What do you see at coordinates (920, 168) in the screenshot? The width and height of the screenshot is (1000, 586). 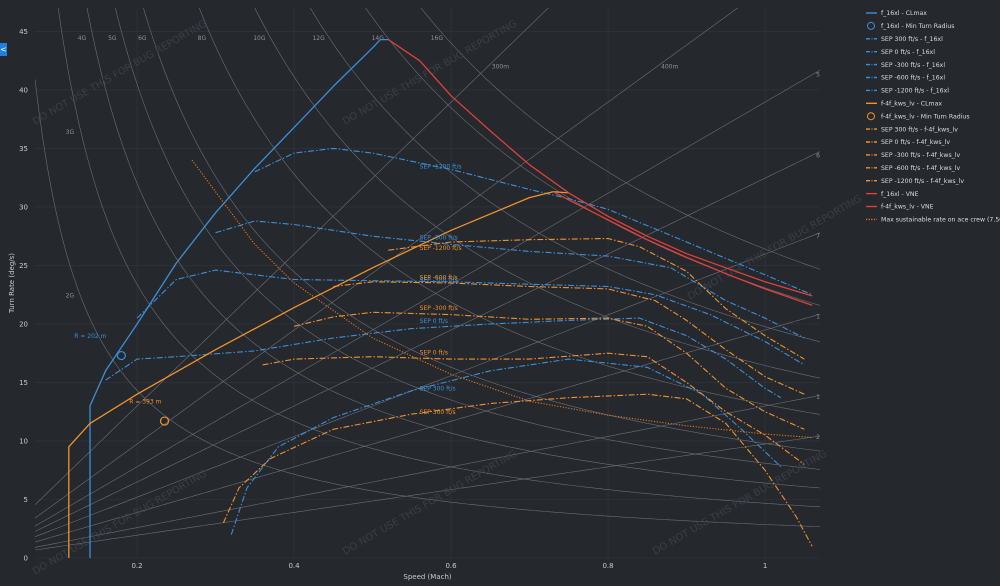 I see `legend-entry: SEP -600 ft/s - f-4f_kws_lv` at bounding box center [920, 168].